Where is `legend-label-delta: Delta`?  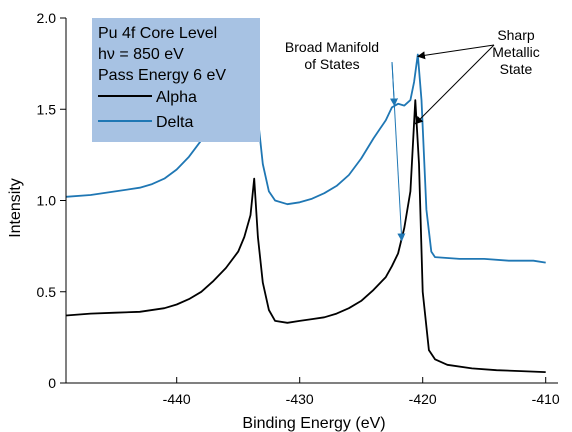 legend-label-delta: Delta is located at coordinates (174, 122).